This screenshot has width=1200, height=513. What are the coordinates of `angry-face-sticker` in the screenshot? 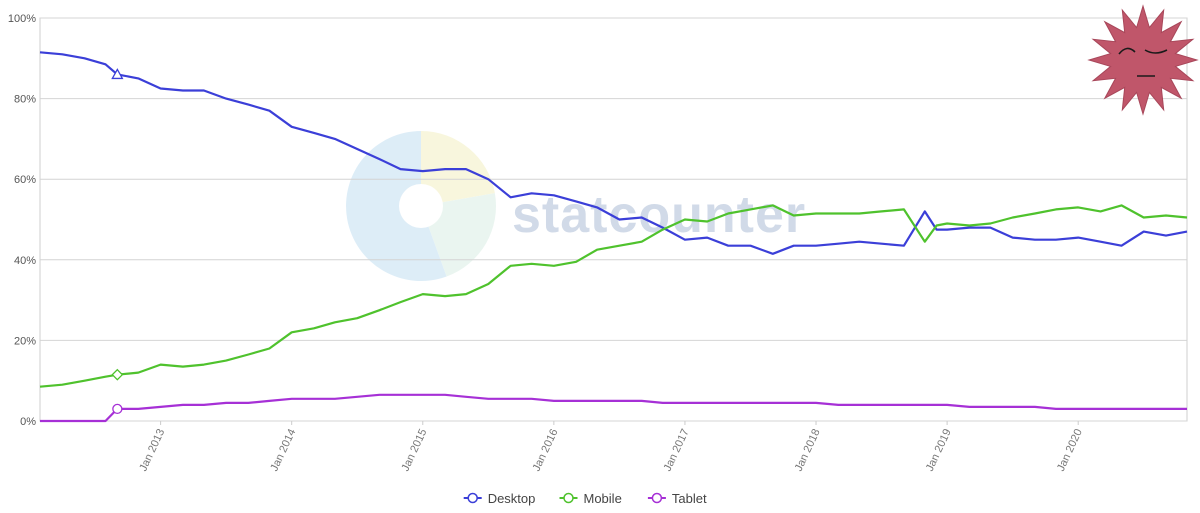 It's located at (1143, 60).